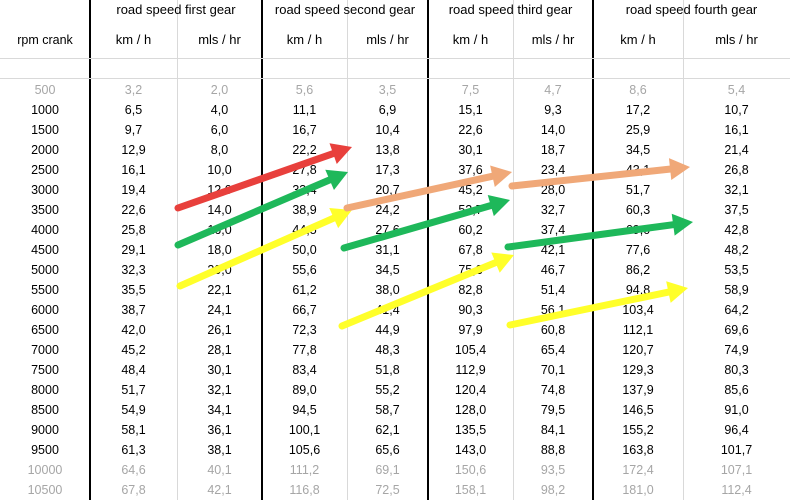 The height and width of the screenshot is (500, 790). What do you see at coordinates (553, 490) in the screenshot?
I see `speed-cell: 98,2` at bounding box center [553, 490].